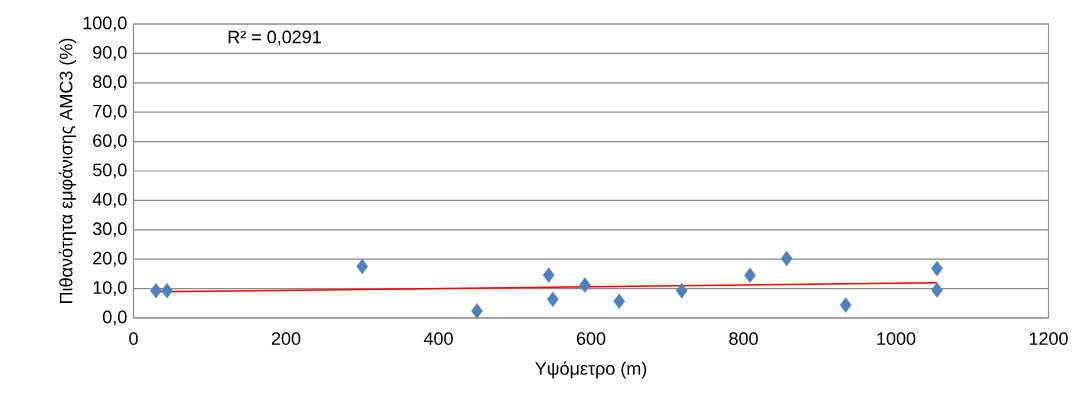 This screenshot has height=406, width=1080. What do you see at coordinates (109, 171) in the screenshot?
I see `y-tick-label: 50,0` at bounding box center [109, 171].